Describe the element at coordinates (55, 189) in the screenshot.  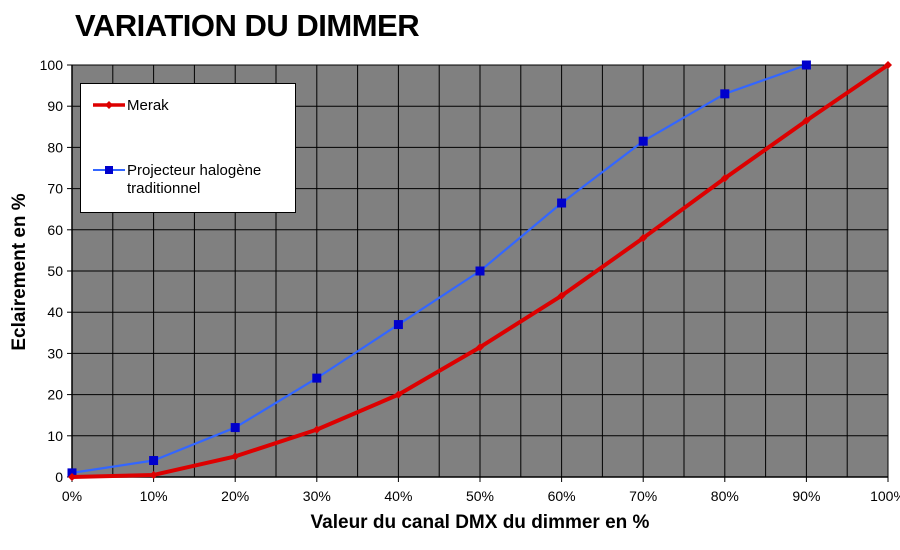
I see `y-tick-label: 70` at that location.